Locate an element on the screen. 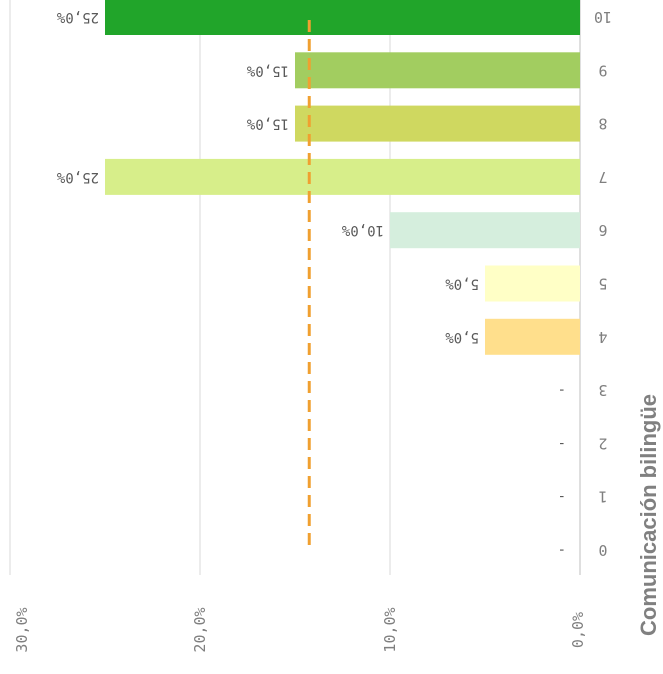 The height and width of the screenshot is (674, 663). axis-title: Comunicación bilingüe is located at coordinates (648, 515).